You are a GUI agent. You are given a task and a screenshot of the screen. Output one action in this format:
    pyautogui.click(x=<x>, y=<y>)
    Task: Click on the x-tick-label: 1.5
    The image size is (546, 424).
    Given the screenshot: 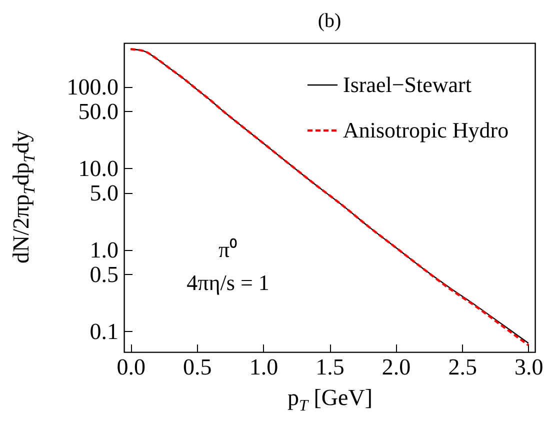 What is the action you would take?
    pyautogui.click(x=330, y=367)
    